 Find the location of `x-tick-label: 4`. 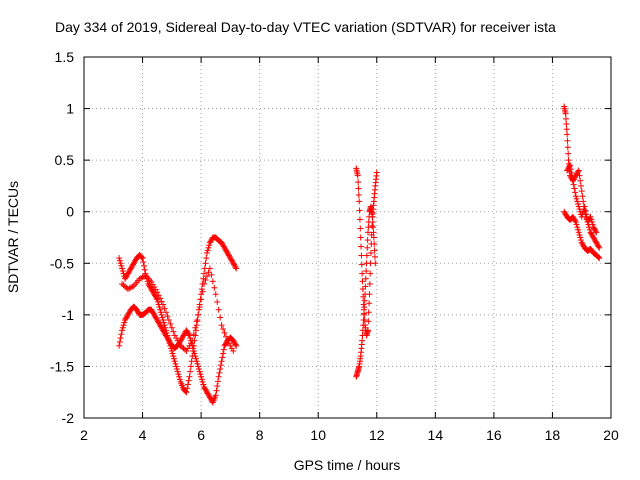

x-tick-label: 4 is located at coordinates (143, 435).